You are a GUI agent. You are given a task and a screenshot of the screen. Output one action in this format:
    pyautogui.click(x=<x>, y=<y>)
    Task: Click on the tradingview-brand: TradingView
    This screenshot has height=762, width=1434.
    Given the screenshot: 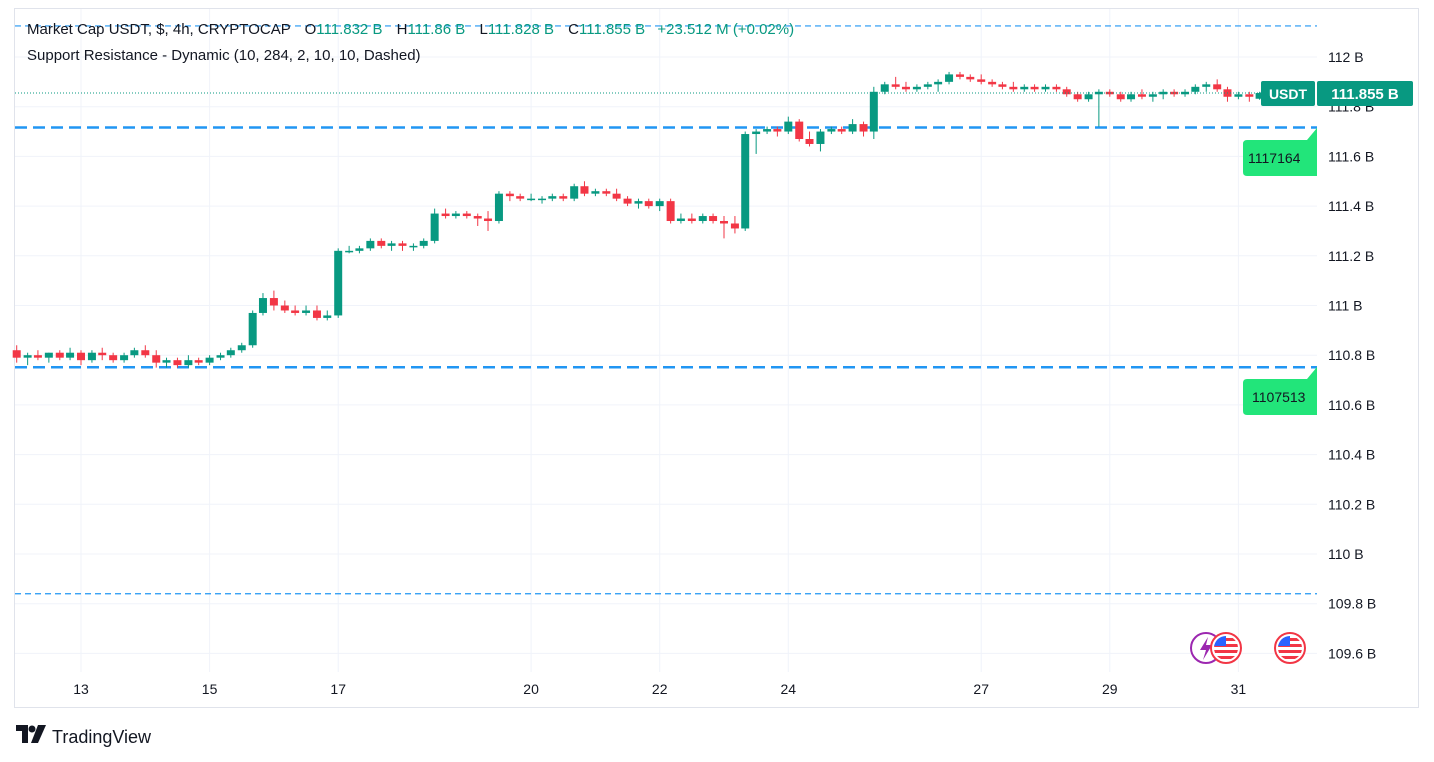 What is the action you would take?
    pyautogui.click(x=83, y=737)
    